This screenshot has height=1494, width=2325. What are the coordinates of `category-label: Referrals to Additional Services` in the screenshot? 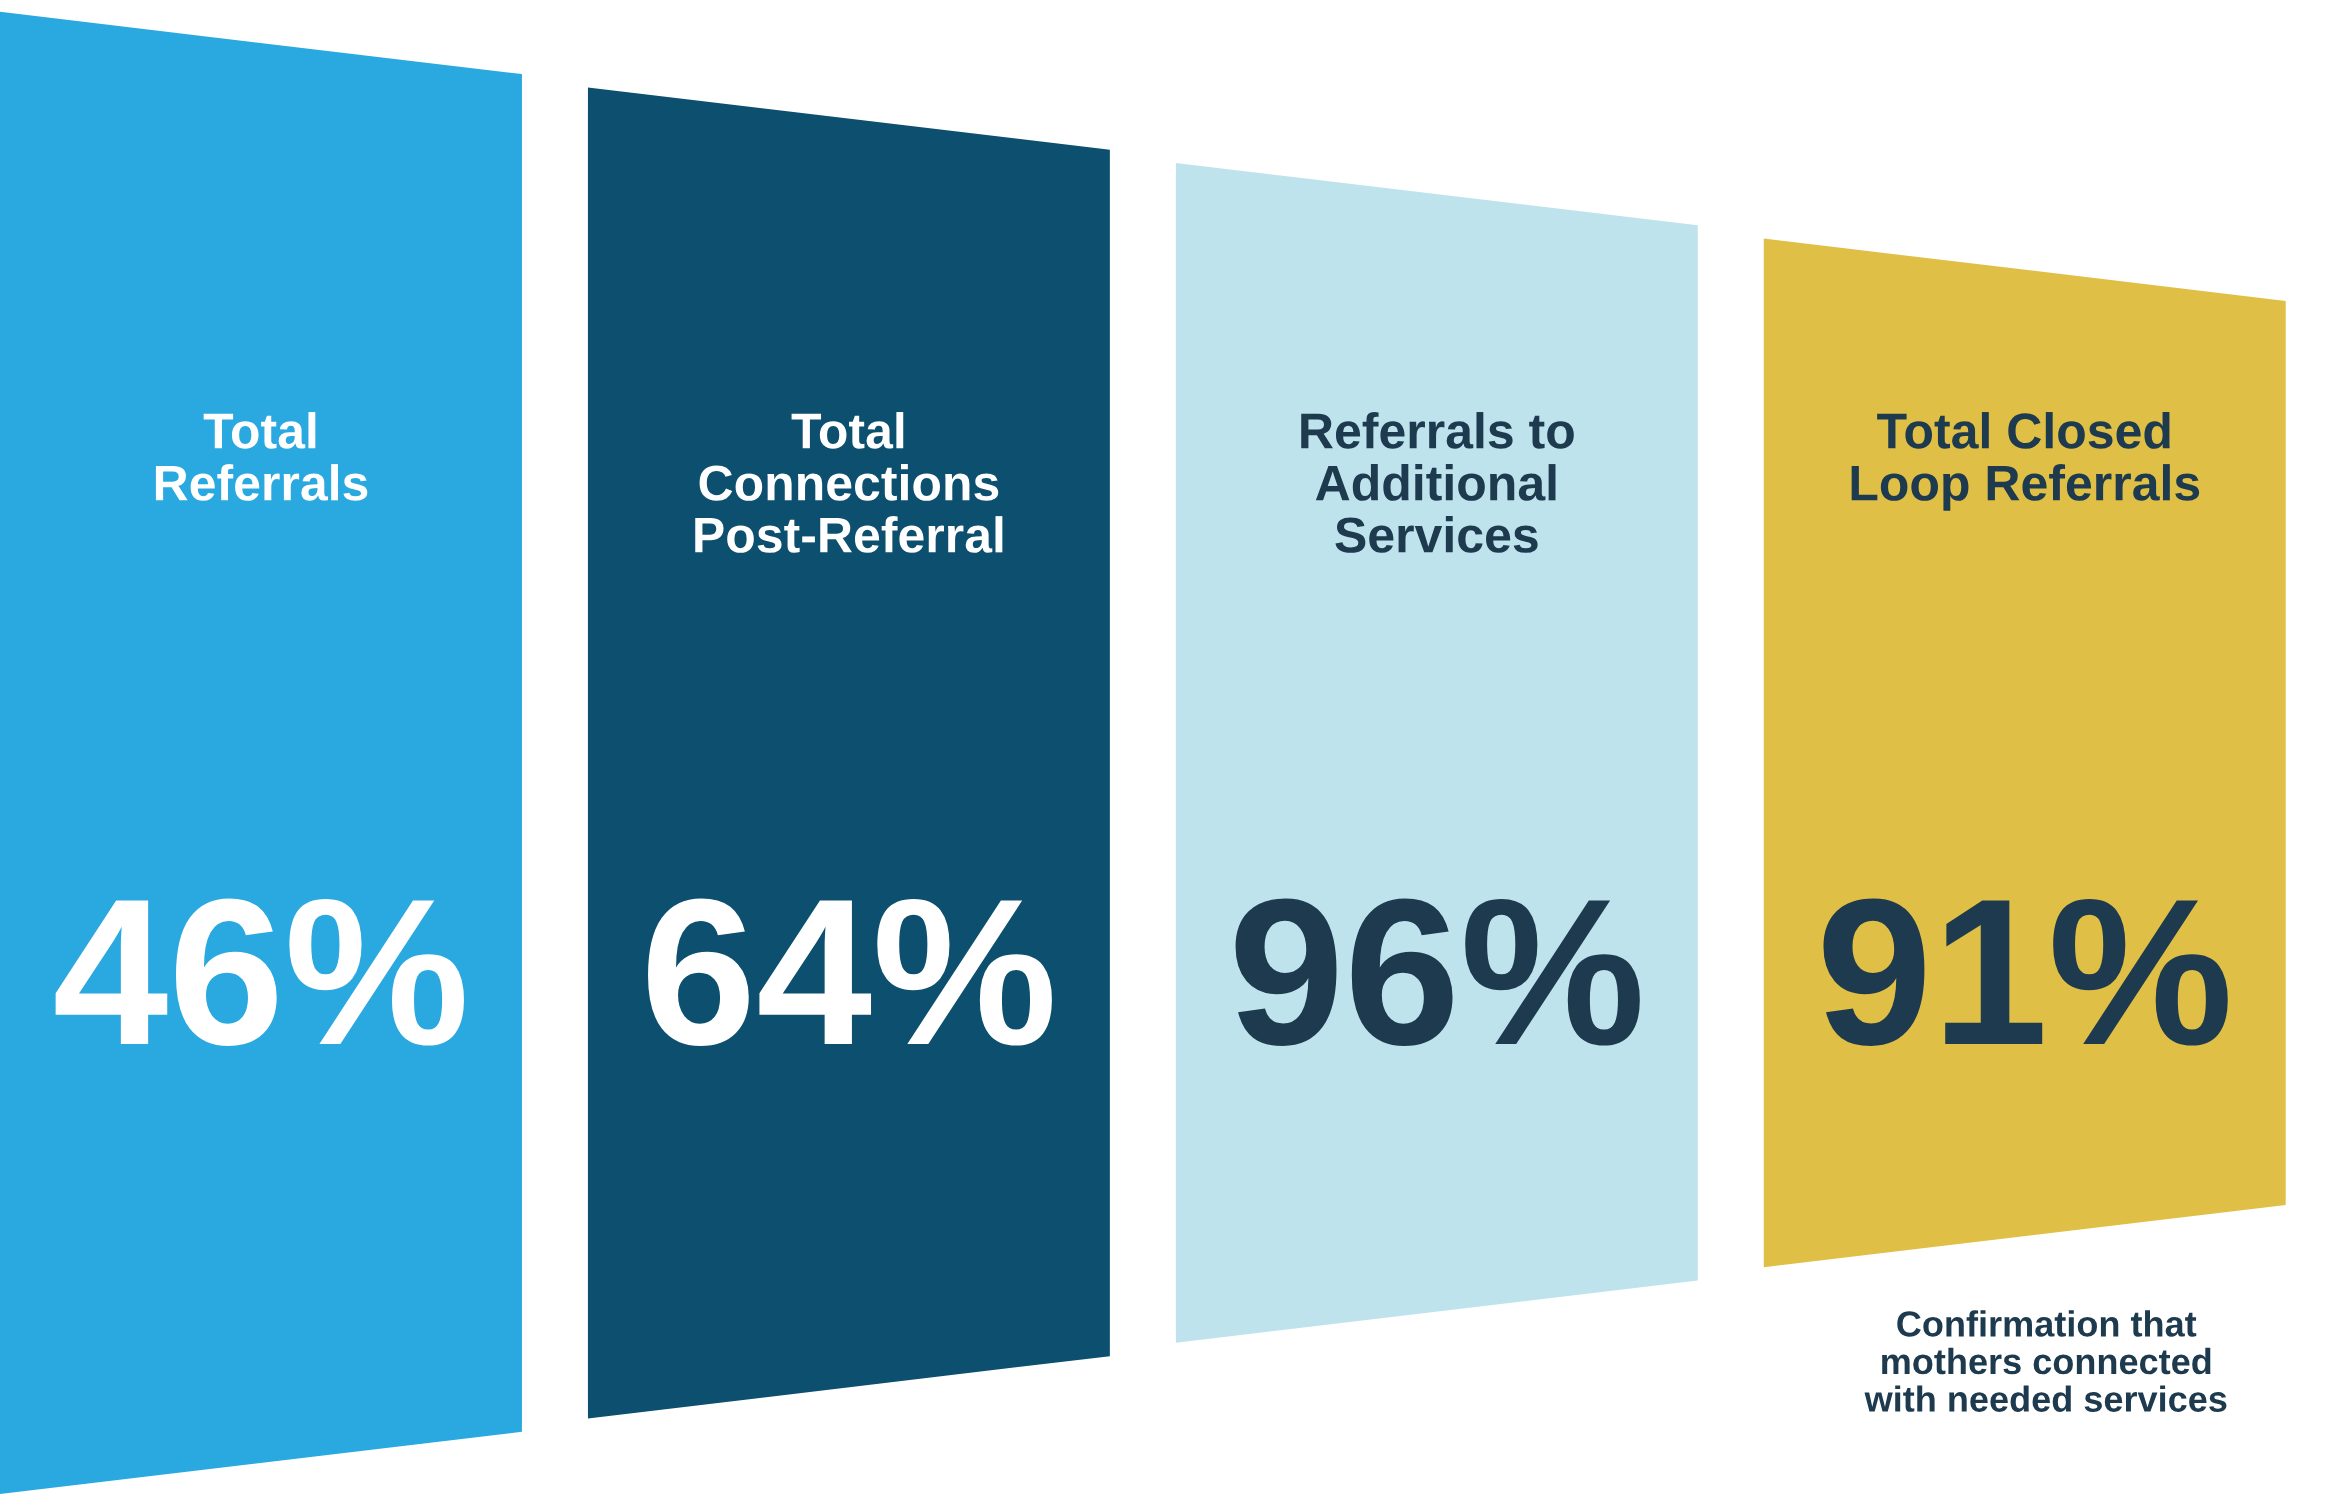 It's located at (1437, 482).